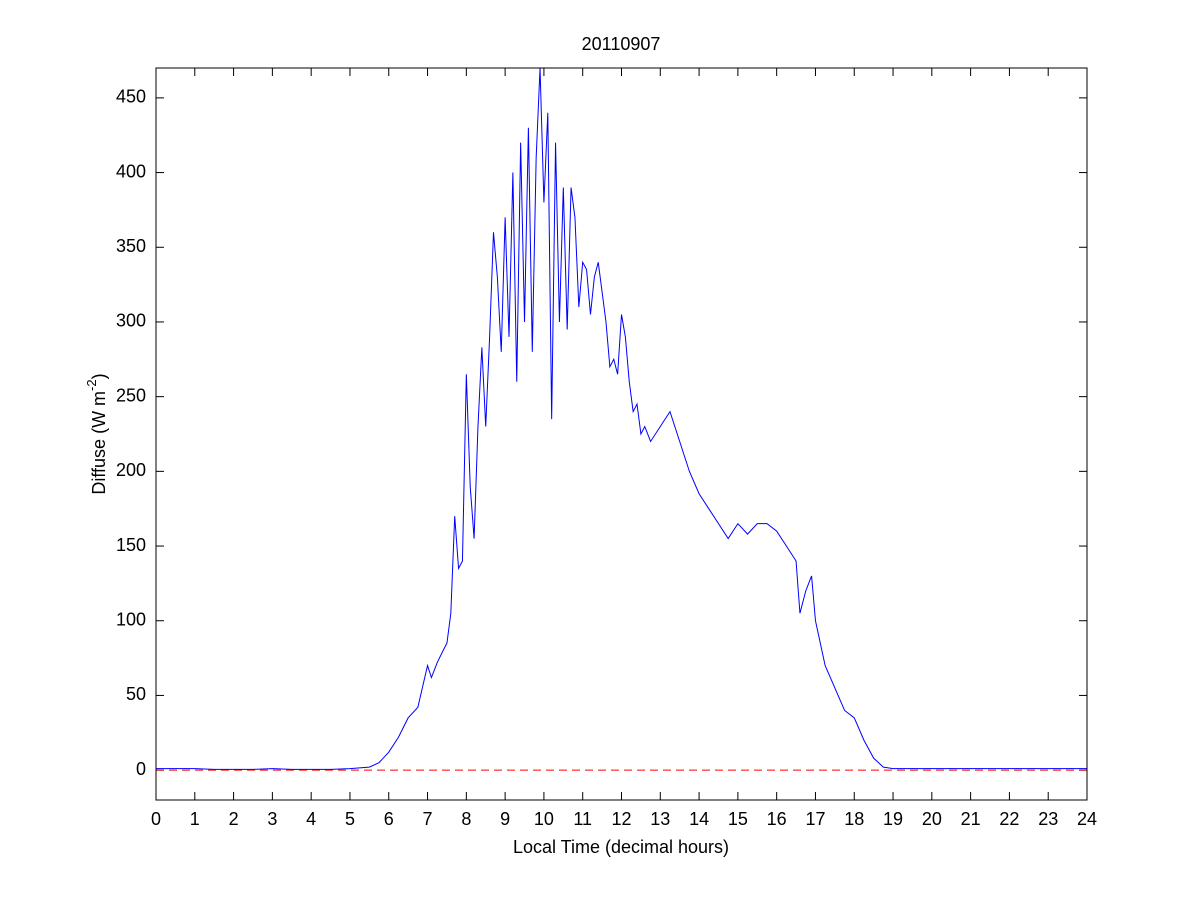 The image size is (1201, 900). Describe the element at coordinates (777, 819) in the screenshot. I see `x-tick-label: 16` at that location.